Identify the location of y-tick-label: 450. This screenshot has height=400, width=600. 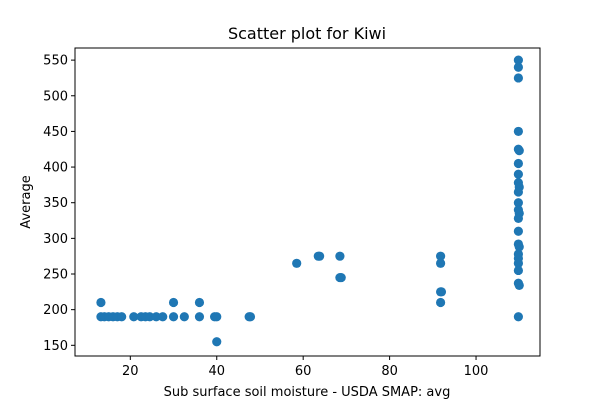
(55, 132).